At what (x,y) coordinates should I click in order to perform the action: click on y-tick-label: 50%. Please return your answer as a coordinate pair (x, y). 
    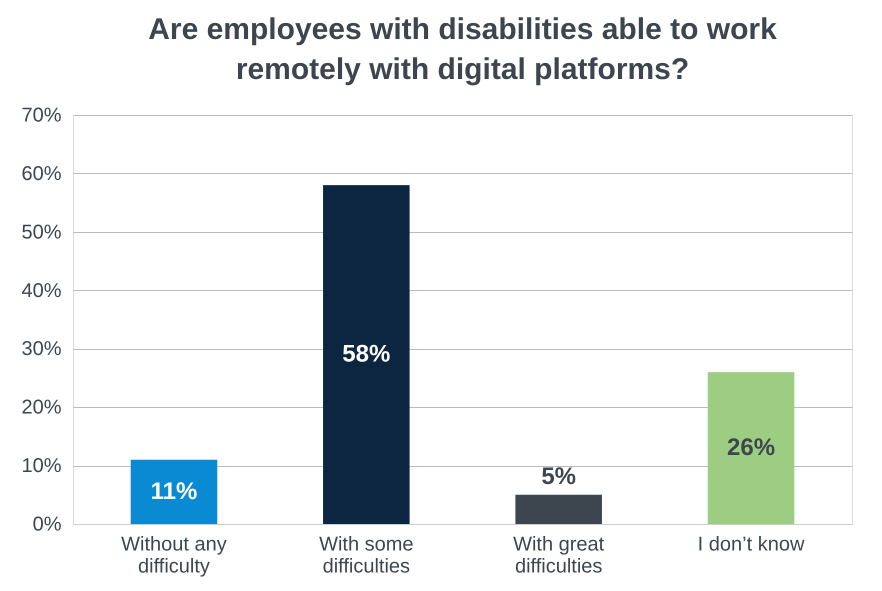
    Looking at the image, I should click on (41, 232).